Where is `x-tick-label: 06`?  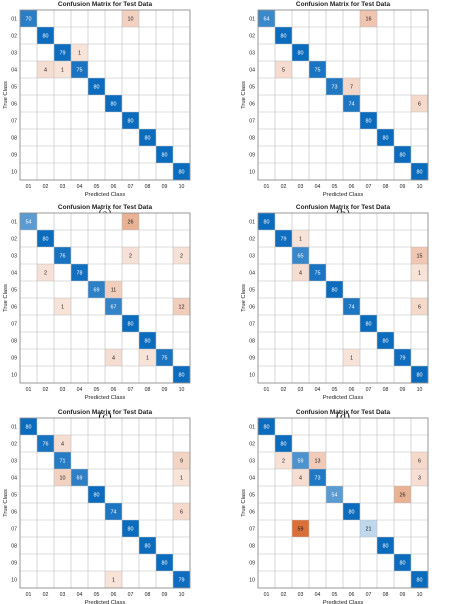
x-tick-label: 06 is located at coordinates (352, 390).